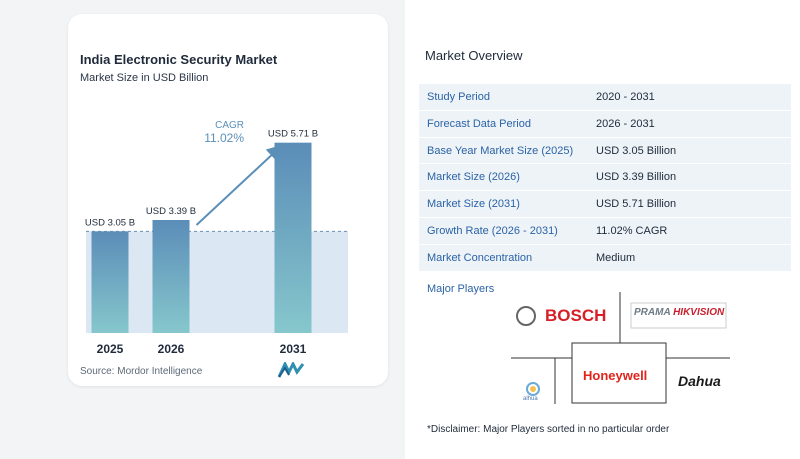 This screenshot has width=800, height=459. What do you see at coordinates (530, 399) in the screenshot?
I see `alhua-logo: alhua` at bounding box center [530, 399].